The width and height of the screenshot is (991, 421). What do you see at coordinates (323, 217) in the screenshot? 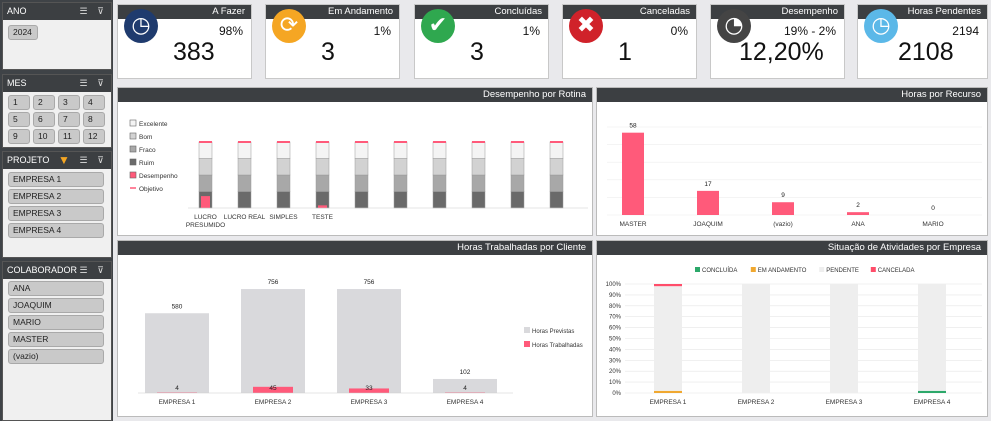
I see `x-tick-label: TESTE` at bounding box center [323, 217].